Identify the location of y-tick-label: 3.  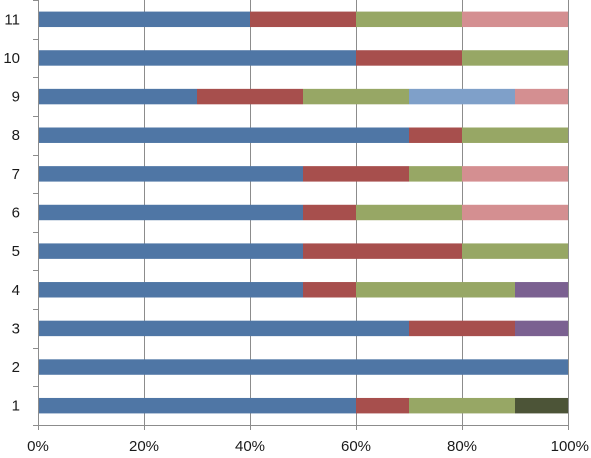
(16, 328).